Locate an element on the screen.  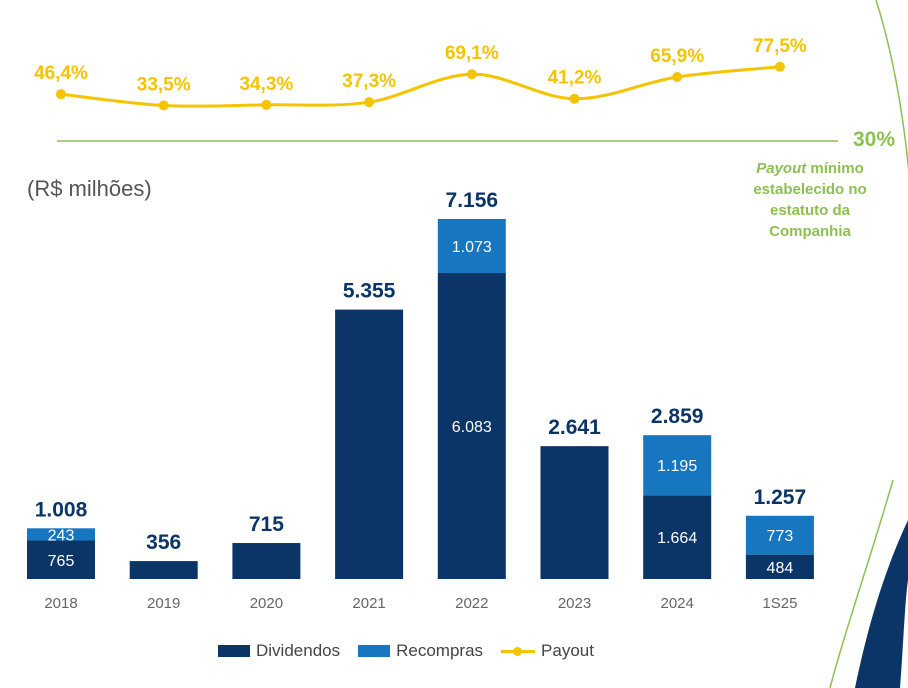
legend-item-payout: Payout is located at coordinates (547, 651).